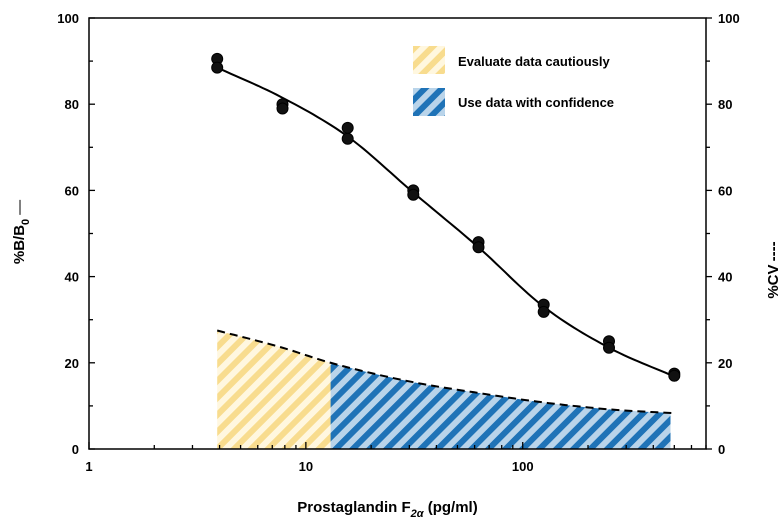 This screenshot has width=783, height=520. Describe the element at coordinates (72, 190) in the screenshot. I see `y-tick-label-left: 60` at that location.